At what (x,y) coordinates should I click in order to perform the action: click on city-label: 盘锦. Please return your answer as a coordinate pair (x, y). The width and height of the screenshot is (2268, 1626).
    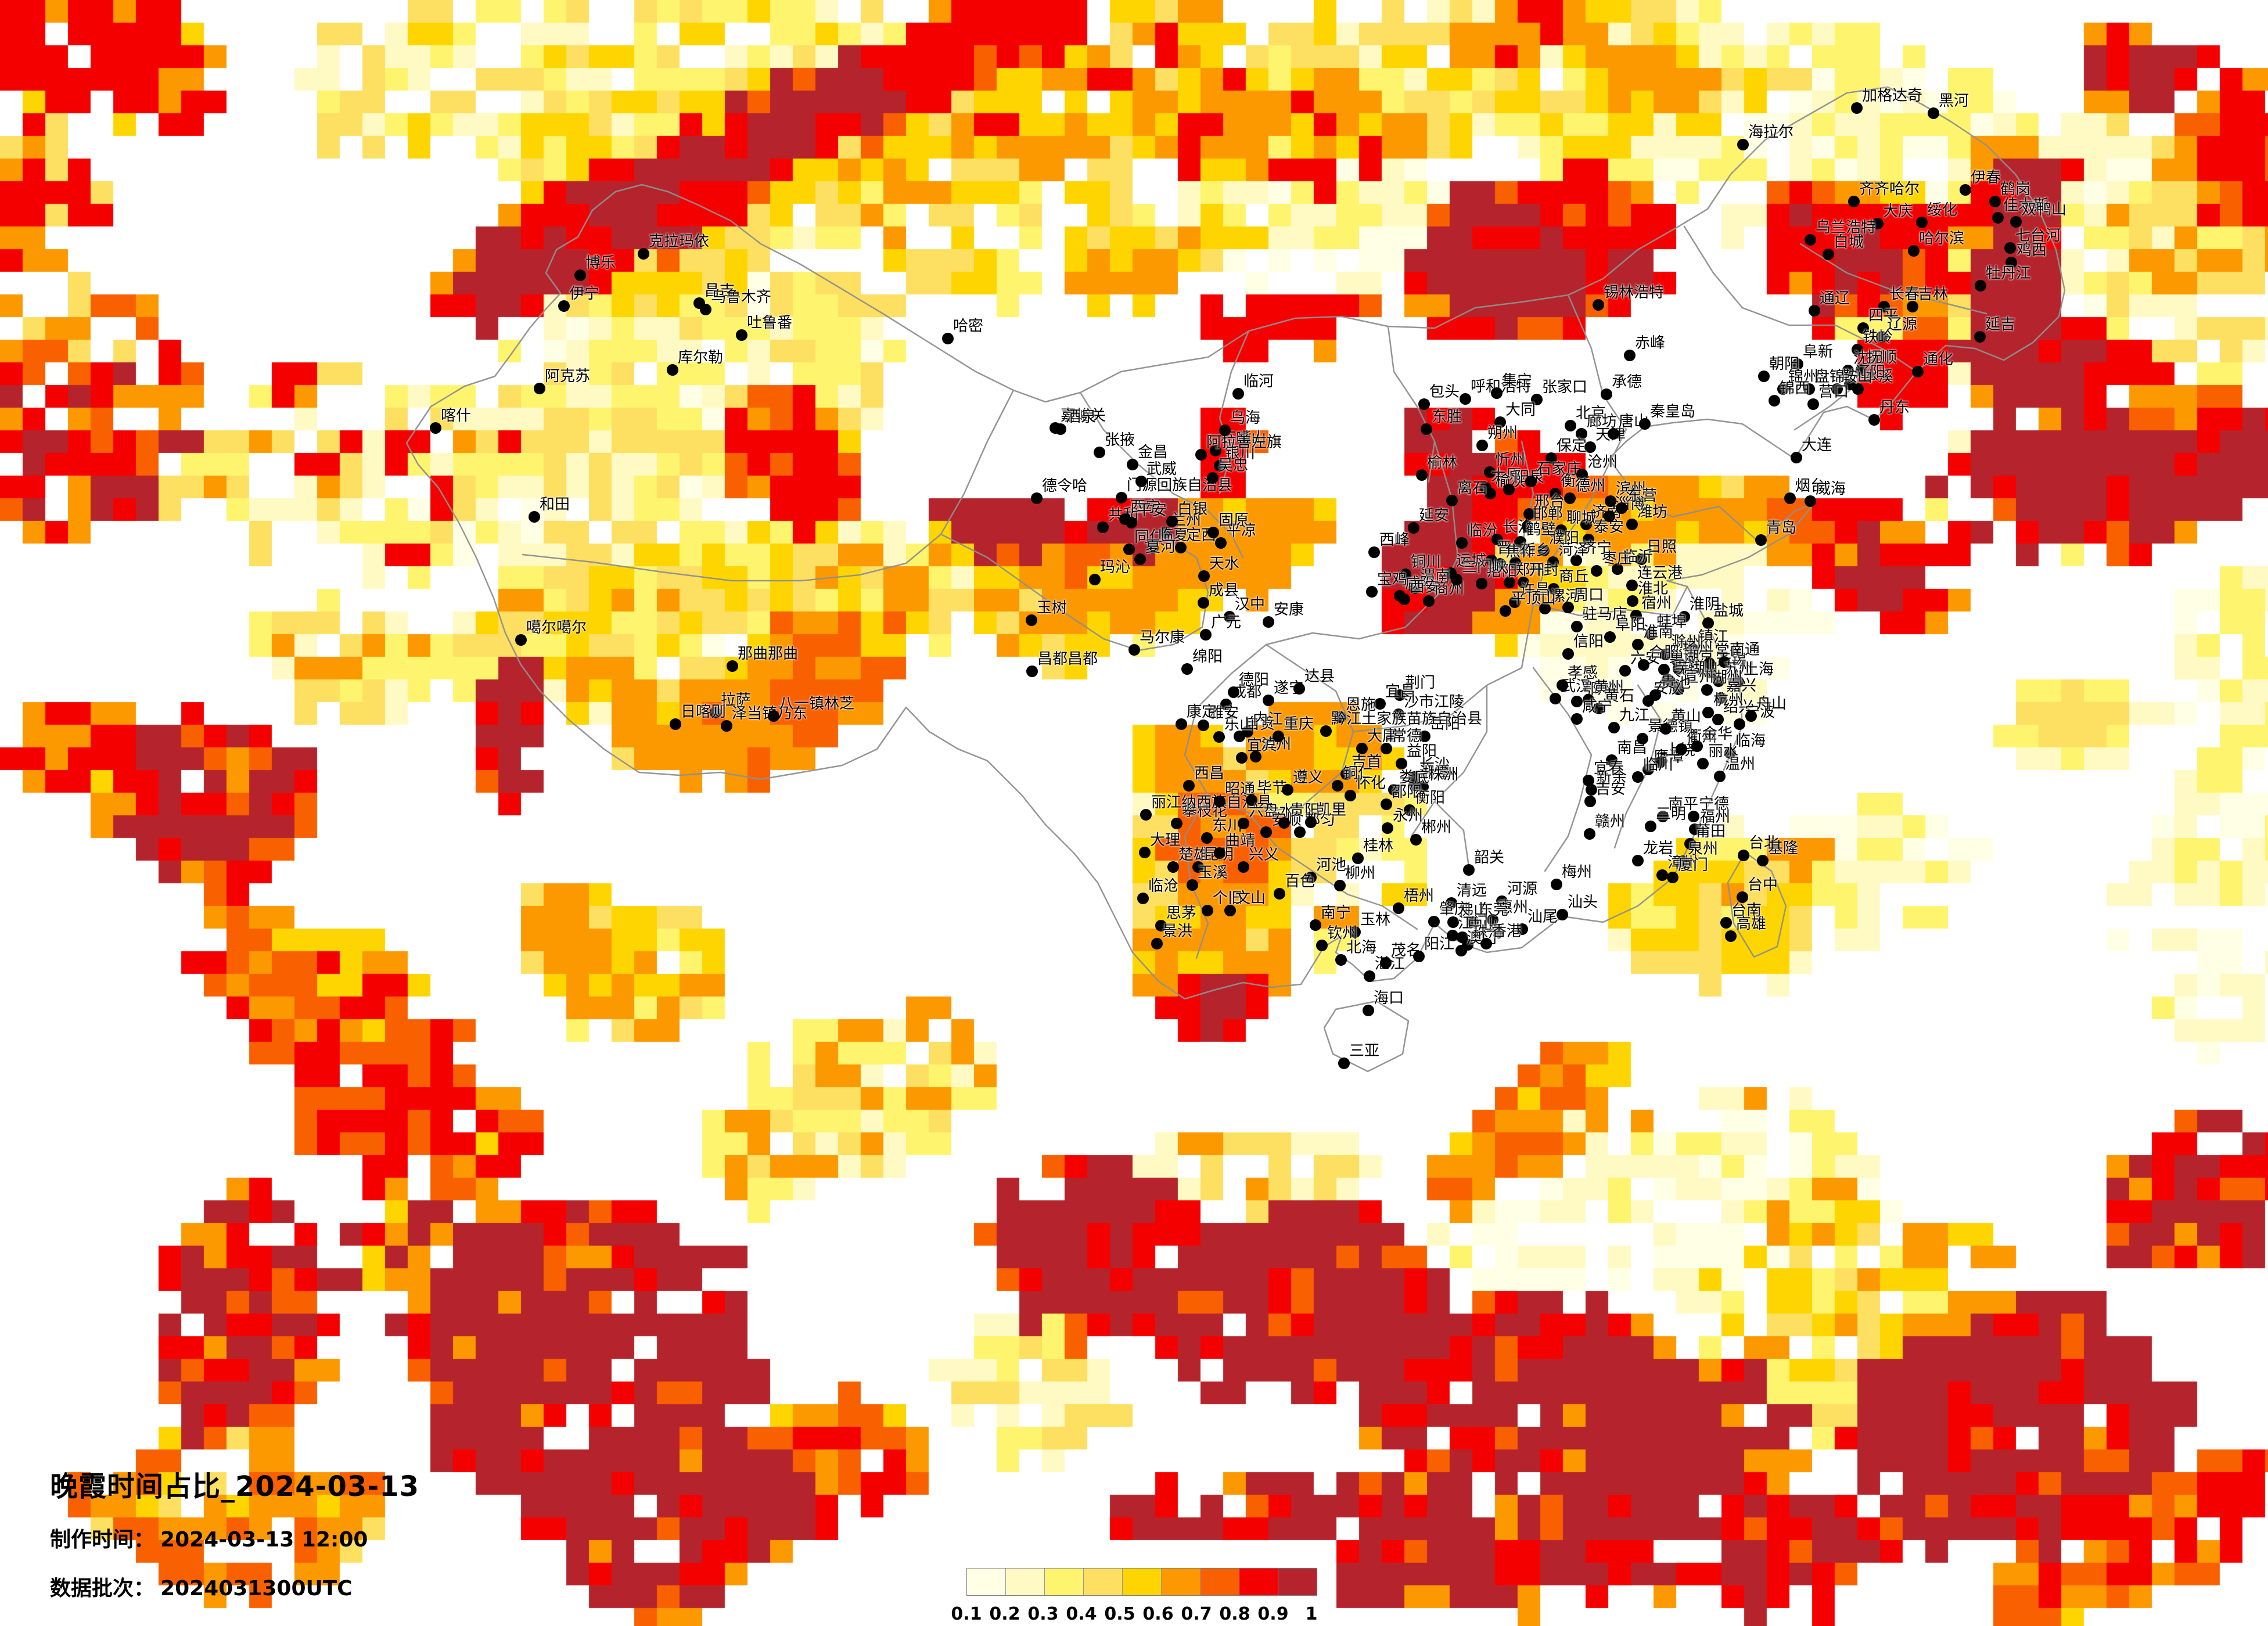
    Looking at the image, I should click on (1829, 377).